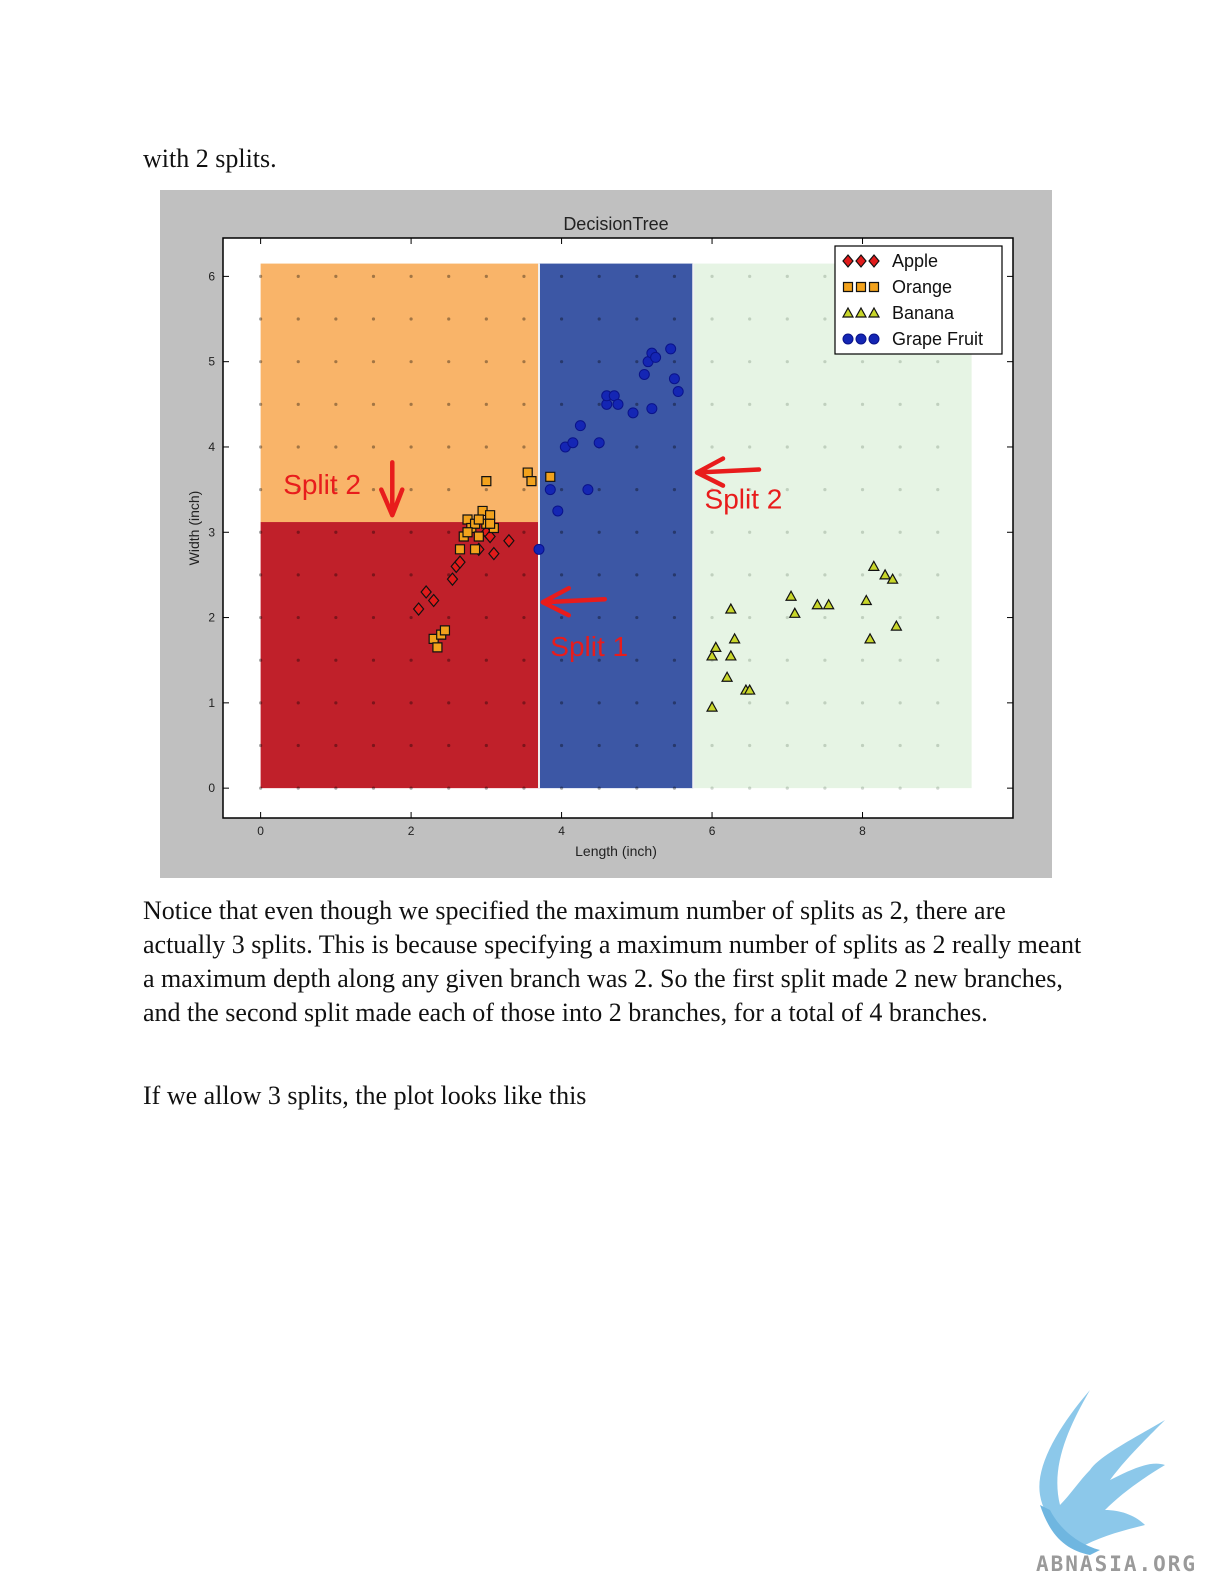  I want to click on region-orange, so click(399, 393).